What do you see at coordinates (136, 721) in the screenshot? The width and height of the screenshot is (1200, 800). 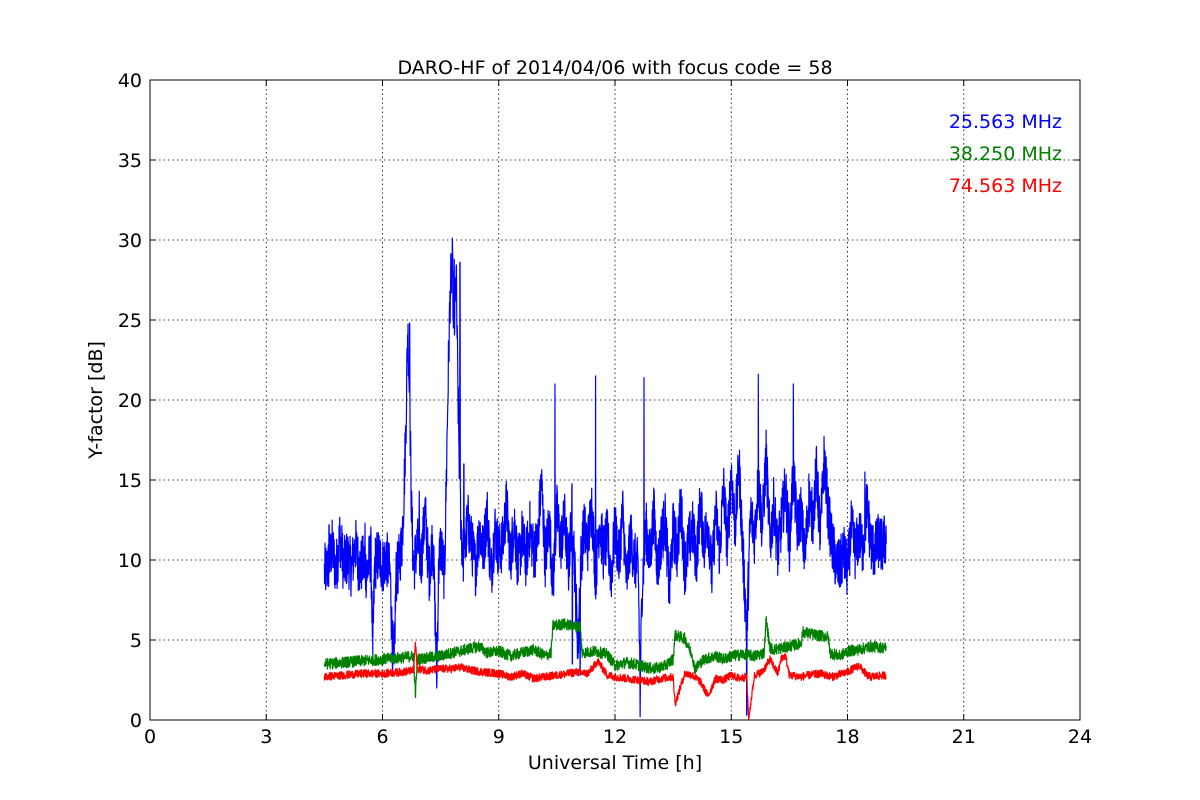 I see `y-tick-label: 0` at bounding box center [136, 721].